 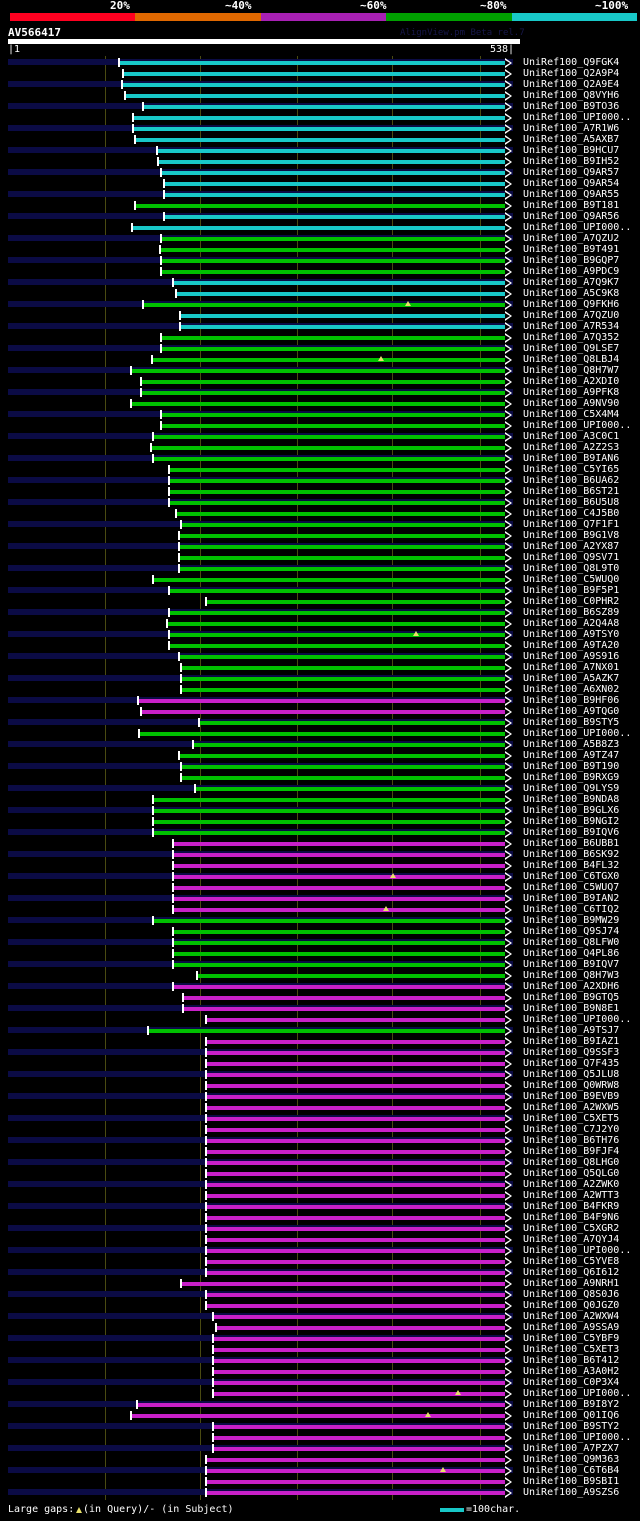 What do you see at coordinates (320, 305) in the screenshot?
I see `hit-row: UniRef100_Q9FKH6` at bounding box center [320, 305].